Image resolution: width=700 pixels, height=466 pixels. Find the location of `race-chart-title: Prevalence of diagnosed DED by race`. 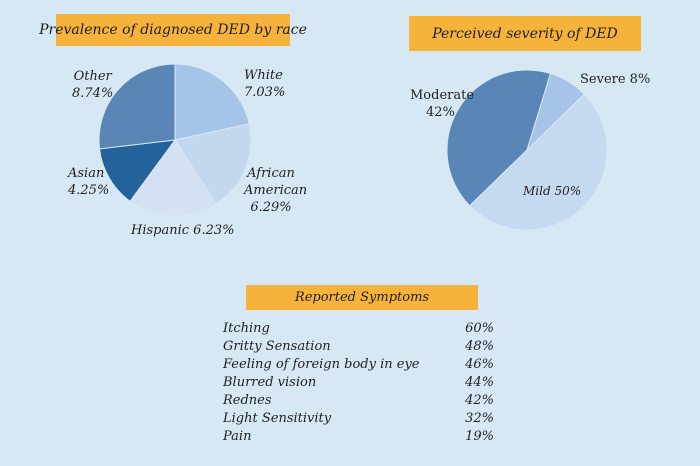

race-chart-title: Prevalence of diagnosed DED by race is located at coordinates (173, 30).